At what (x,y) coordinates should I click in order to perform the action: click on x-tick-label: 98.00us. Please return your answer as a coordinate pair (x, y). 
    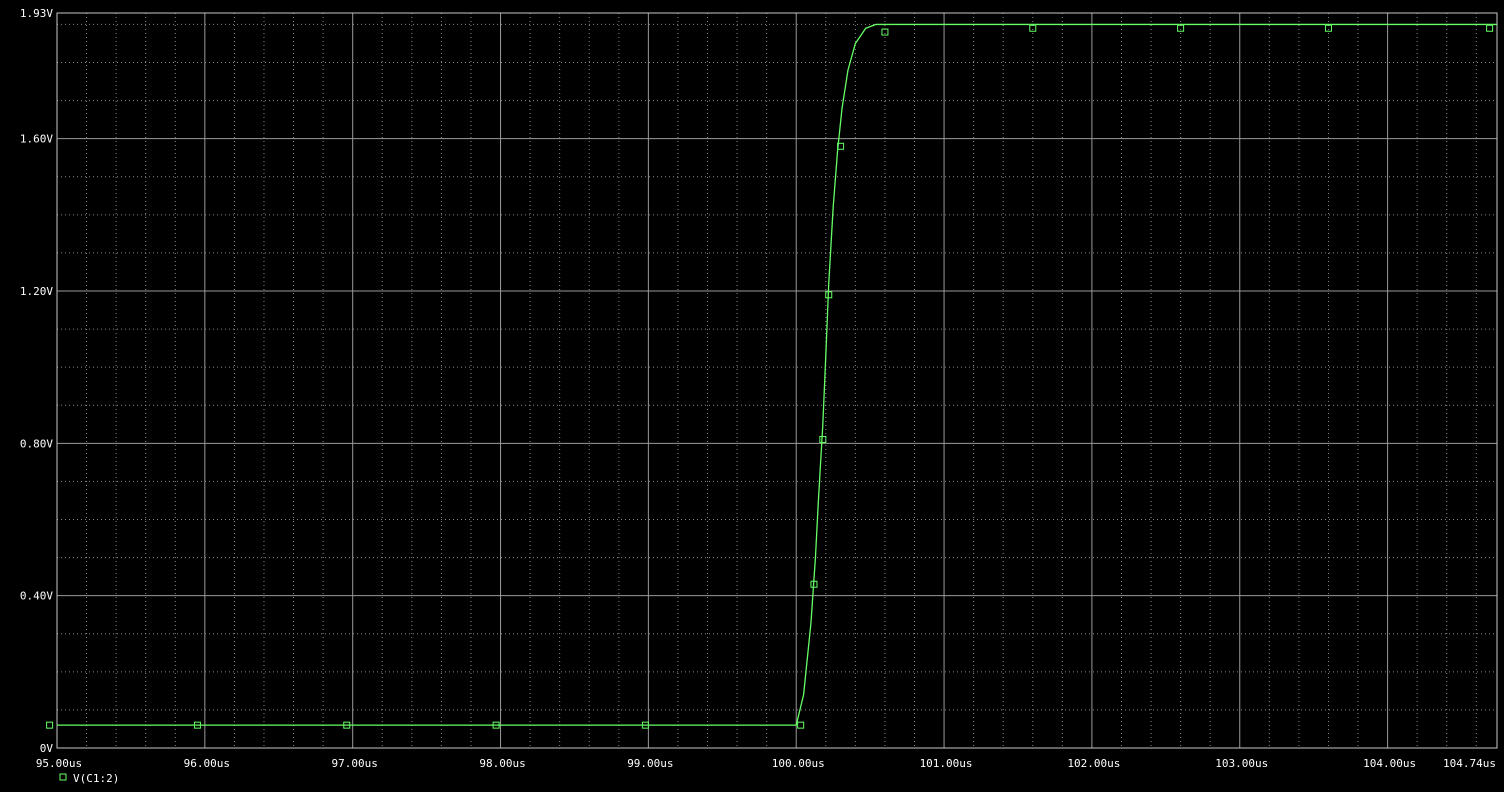
    Looking at the image, I should click on (502, 763).